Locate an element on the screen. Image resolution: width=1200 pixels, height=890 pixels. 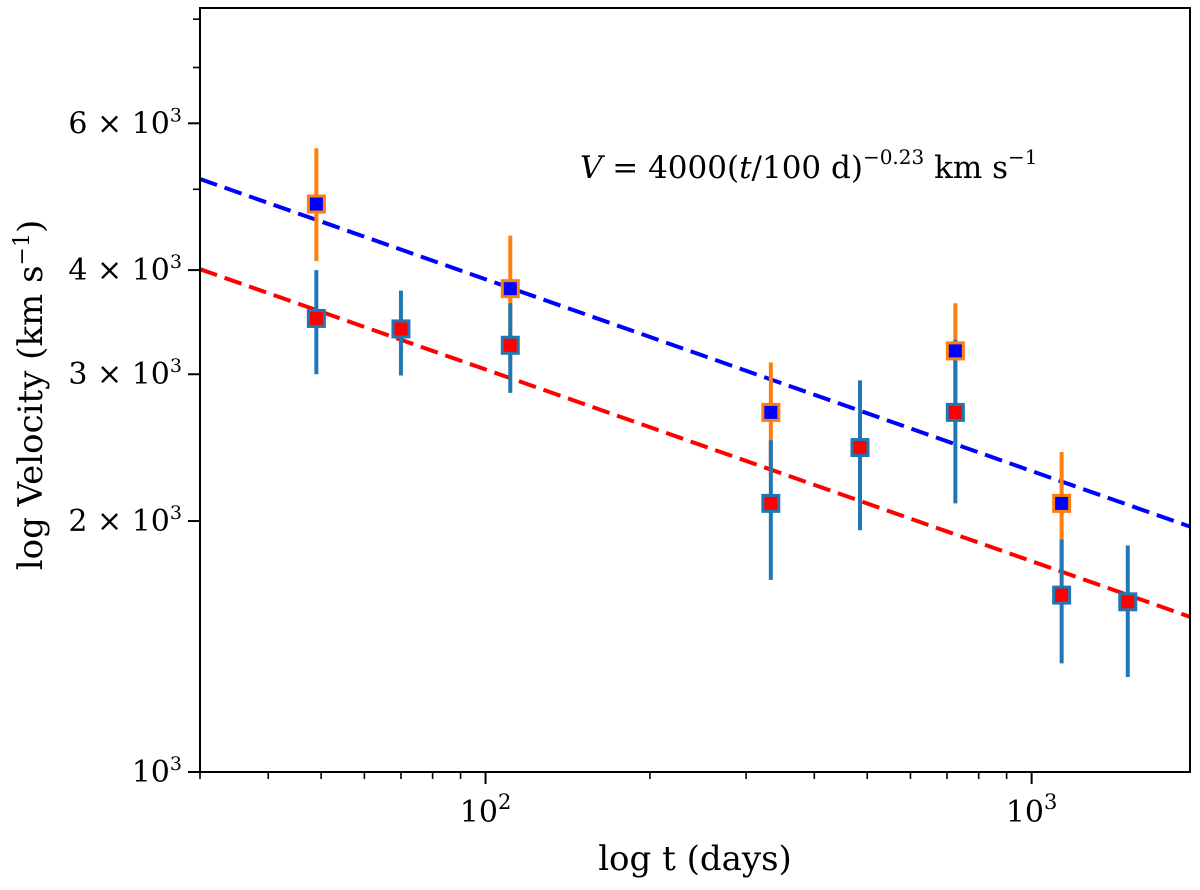
y-tick-label: 103 is located at coordinates (157, 771).